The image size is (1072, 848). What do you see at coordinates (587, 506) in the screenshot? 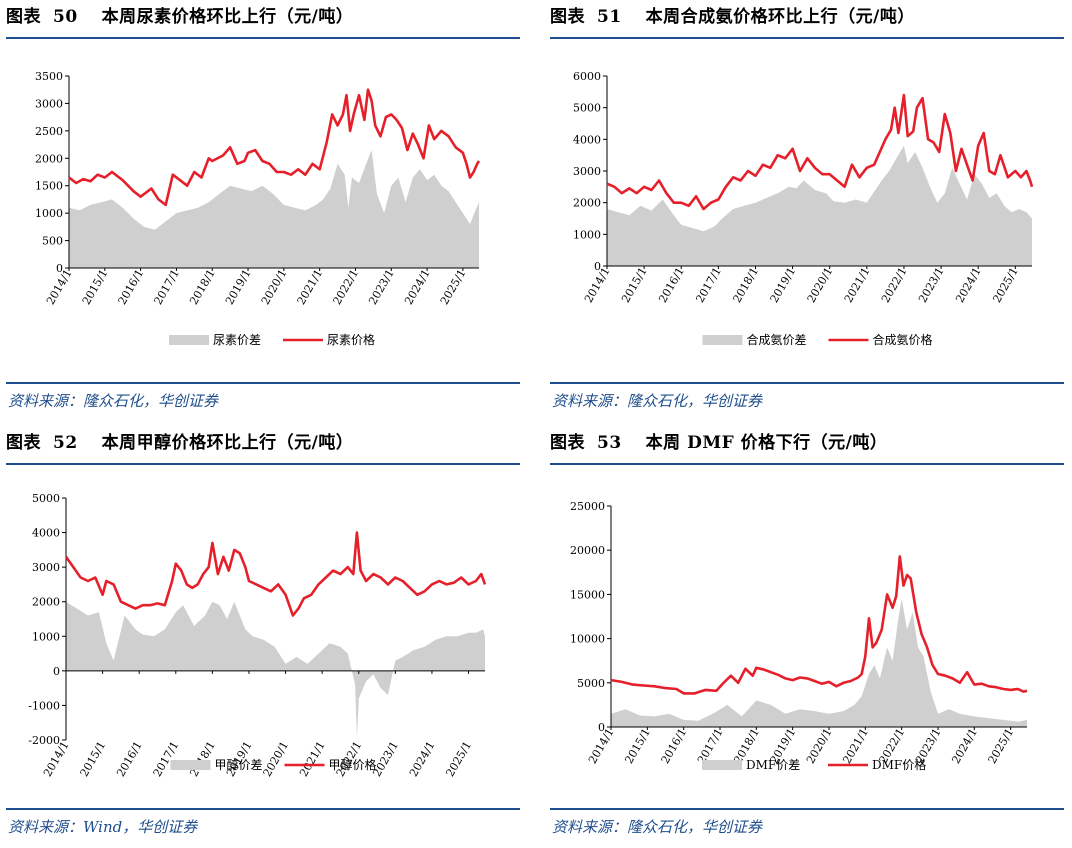
I see `y-tick-label: 25000` at bounding box center [587, 506].